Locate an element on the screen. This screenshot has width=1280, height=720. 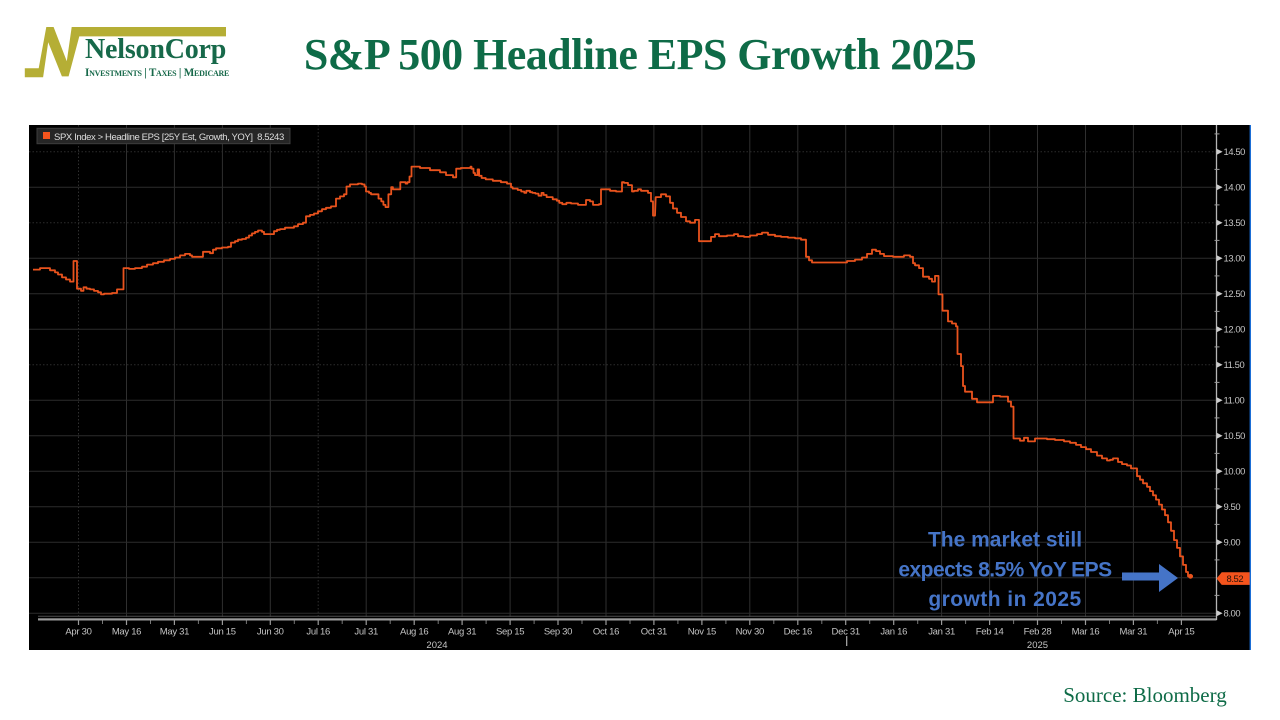
svg-text: Dec 16 is located at coordinates (798, 632).